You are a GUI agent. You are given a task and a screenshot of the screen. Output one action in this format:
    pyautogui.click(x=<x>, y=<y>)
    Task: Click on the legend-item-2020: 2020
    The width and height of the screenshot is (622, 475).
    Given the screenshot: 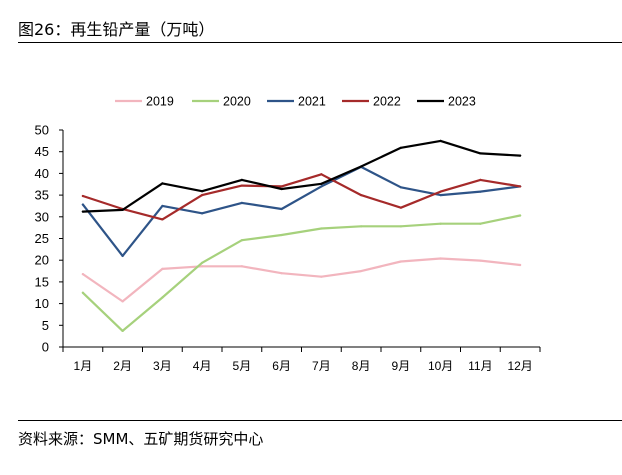 What is the action you would take?
    pyautogui.click(x=221, y=102)
    